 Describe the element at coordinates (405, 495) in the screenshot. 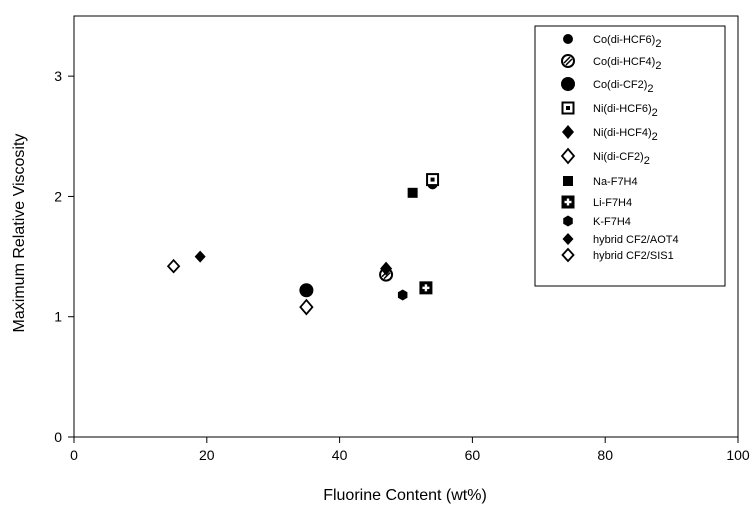

I see `x-axis-title: Fluorine Content (wt%)` at that location.